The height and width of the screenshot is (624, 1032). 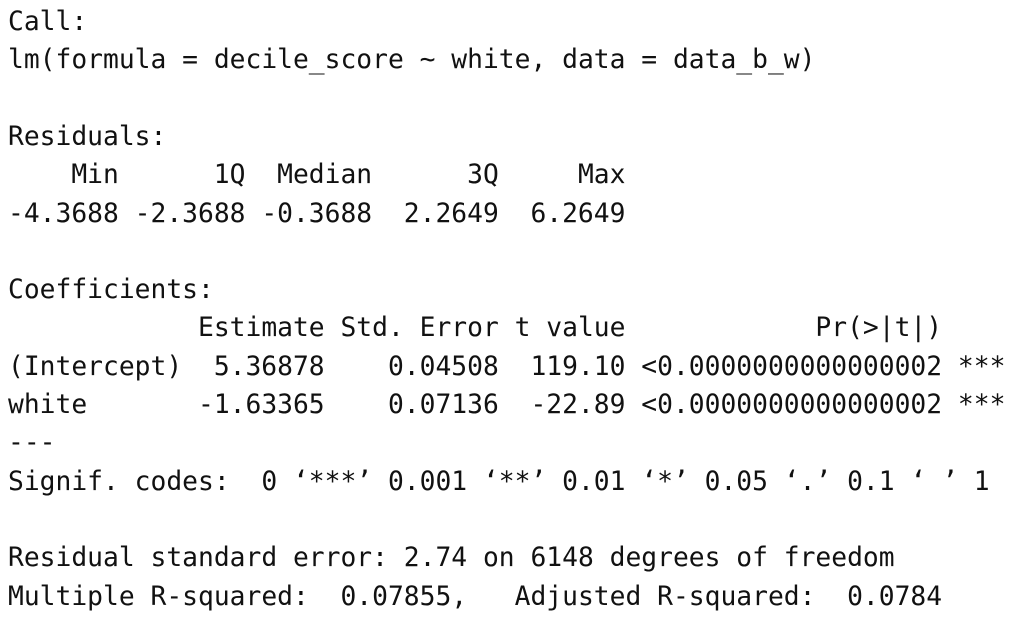 What do you see at coordinates (518, 137) in the screenshot?
I see `residuals-label: Residuals:` at bounding box center [518, 137].